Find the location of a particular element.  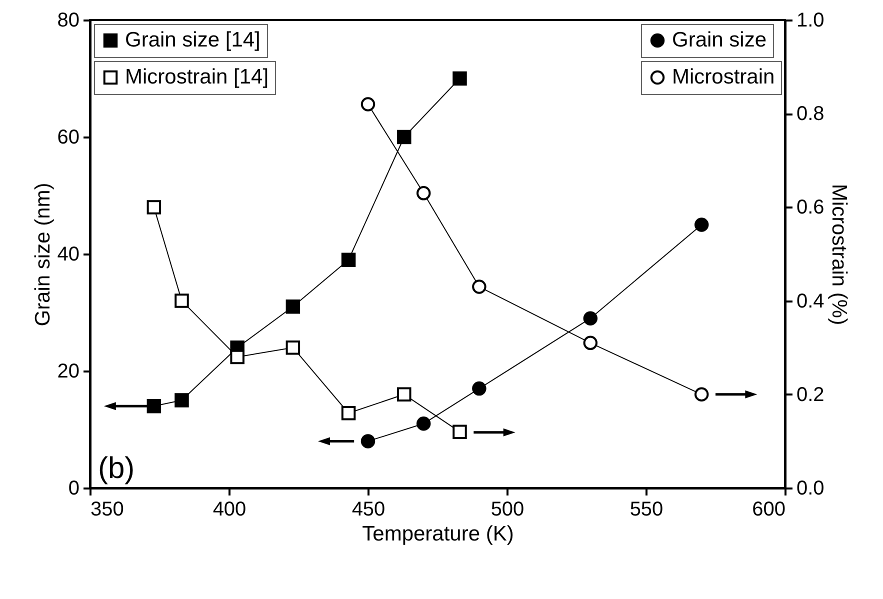

x-tick-label: 500 is located at coordinates (507, 509).